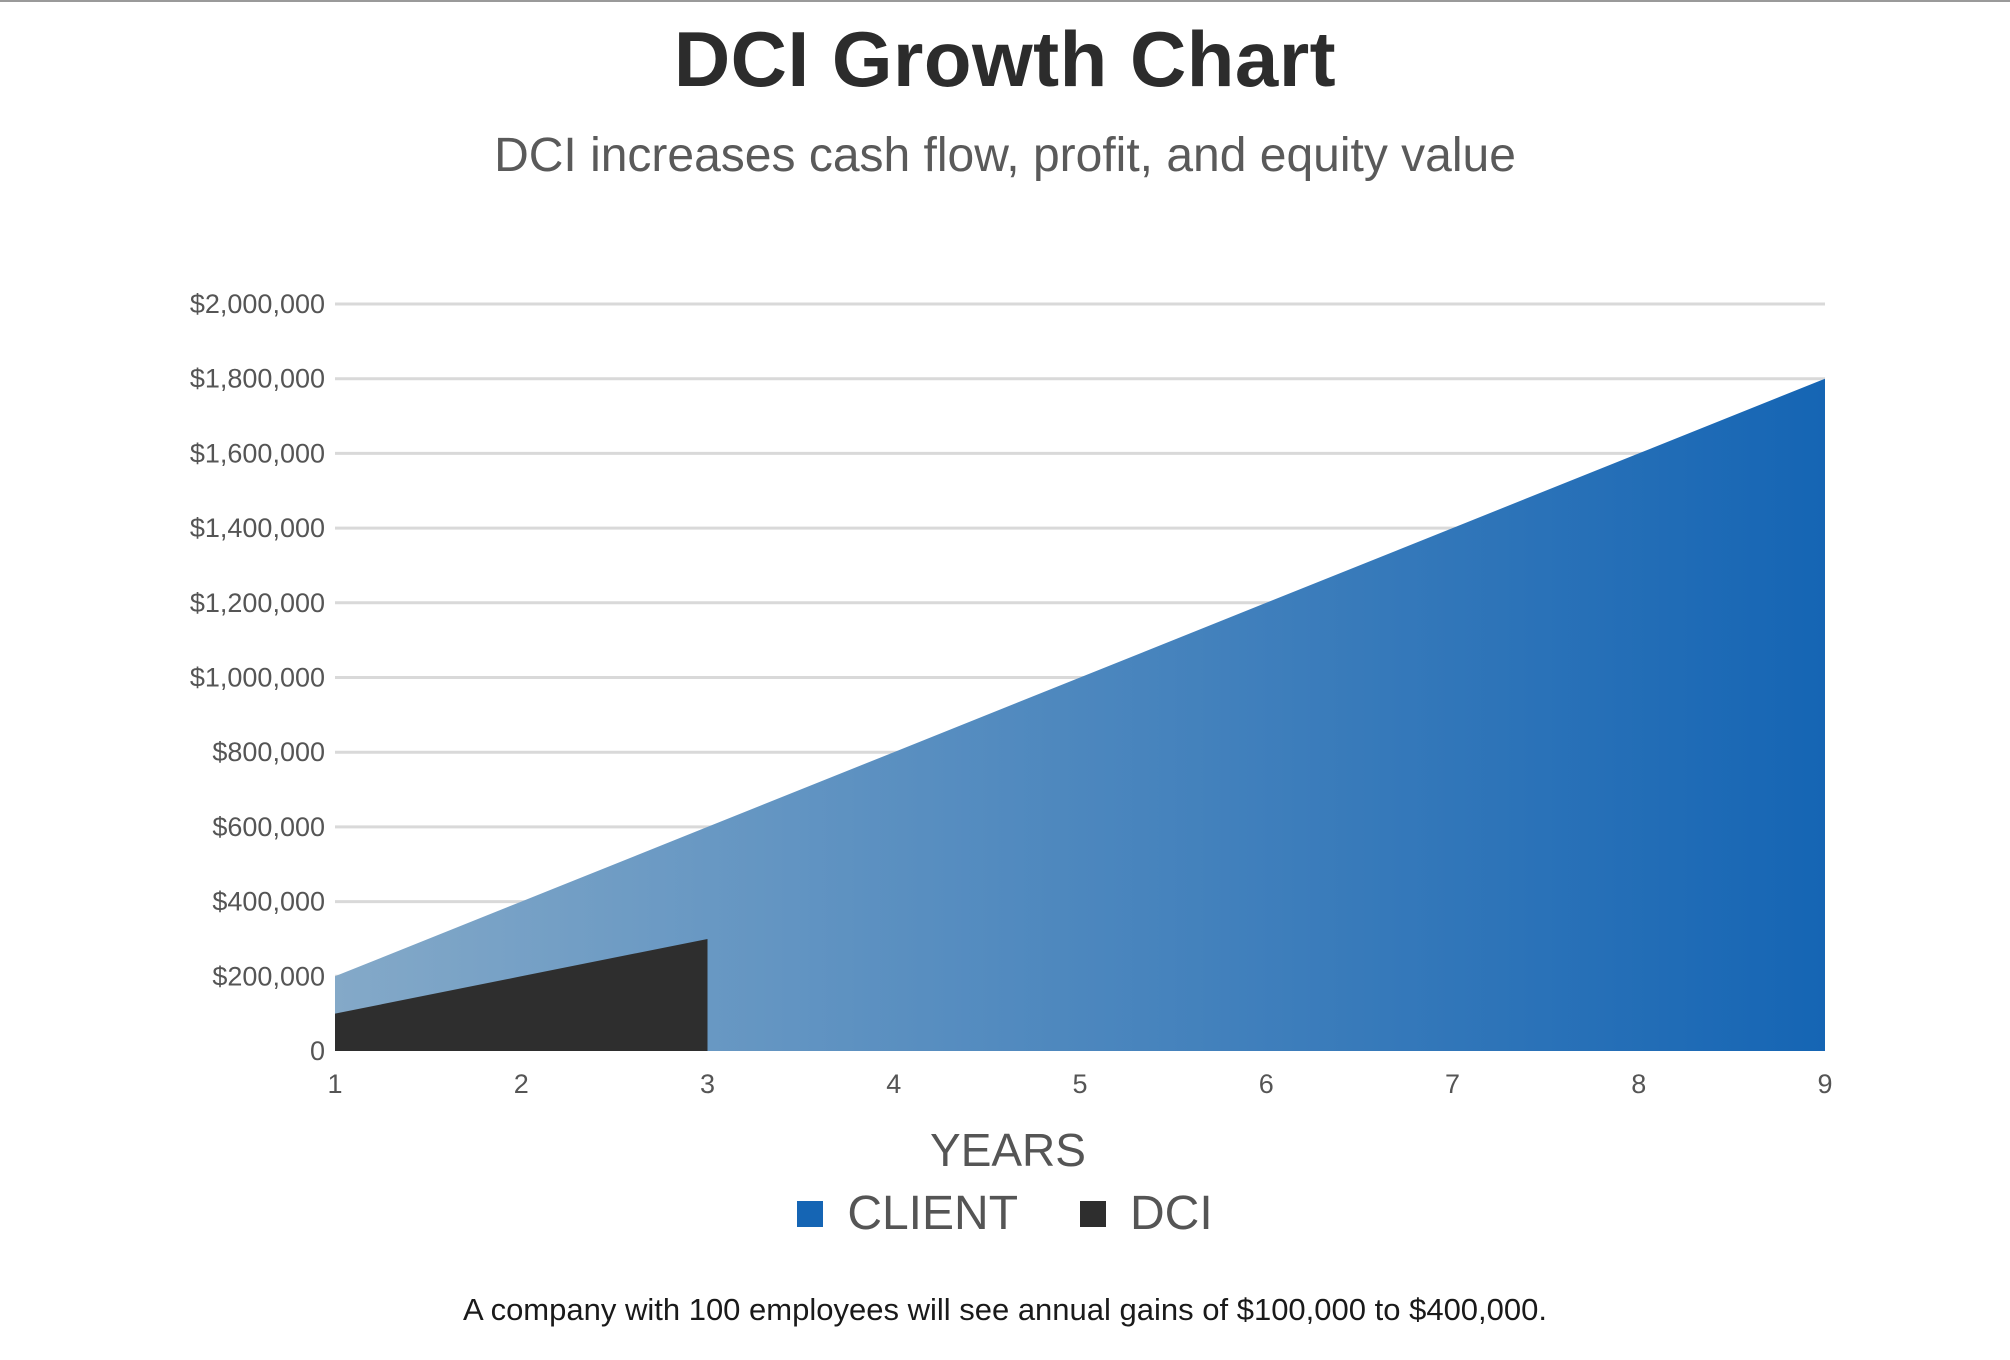 The width and height of the screenshot is (2010, 1360). Describe the element at coordinates (1266, 1084) in the screenshot. I see `x-tick-label: 6` at that location.